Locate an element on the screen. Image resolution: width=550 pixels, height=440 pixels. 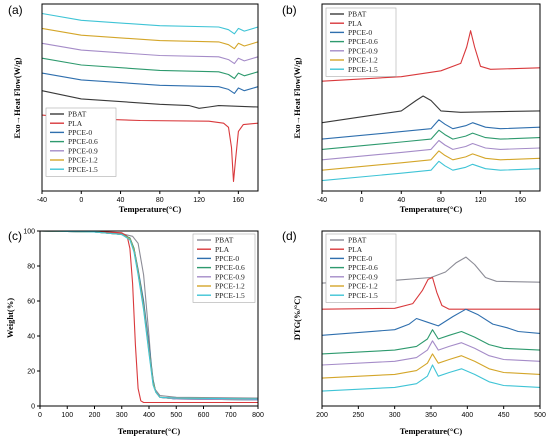
panel-c-x-tick-label: 0 is located at coordinates (40, 415).